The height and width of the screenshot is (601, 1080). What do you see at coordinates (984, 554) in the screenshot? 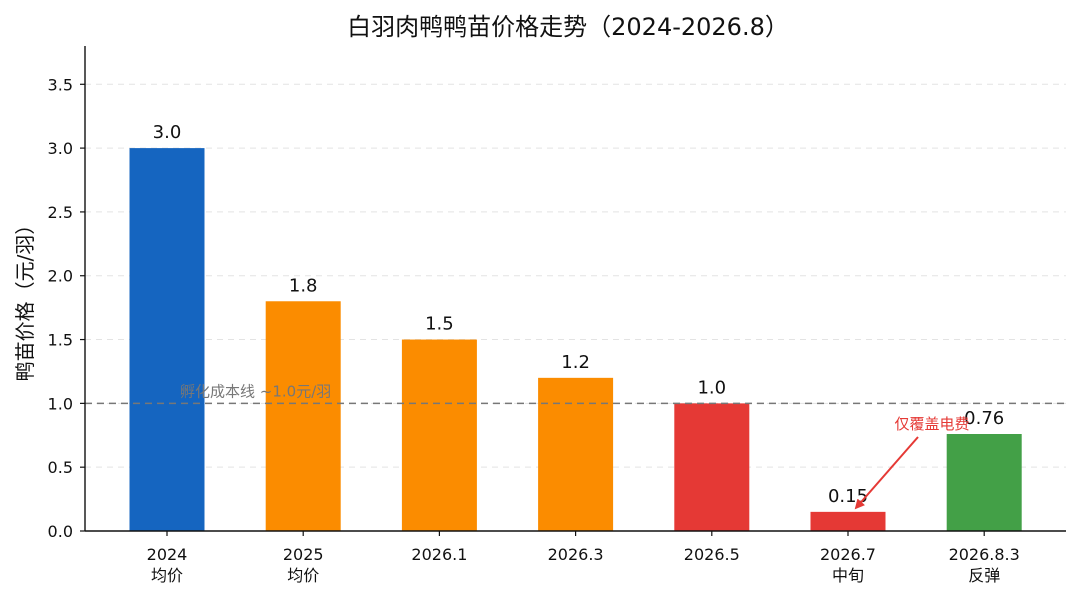
I see `x-tick-label: 2026.8.3` at bounding box center [984, 554].